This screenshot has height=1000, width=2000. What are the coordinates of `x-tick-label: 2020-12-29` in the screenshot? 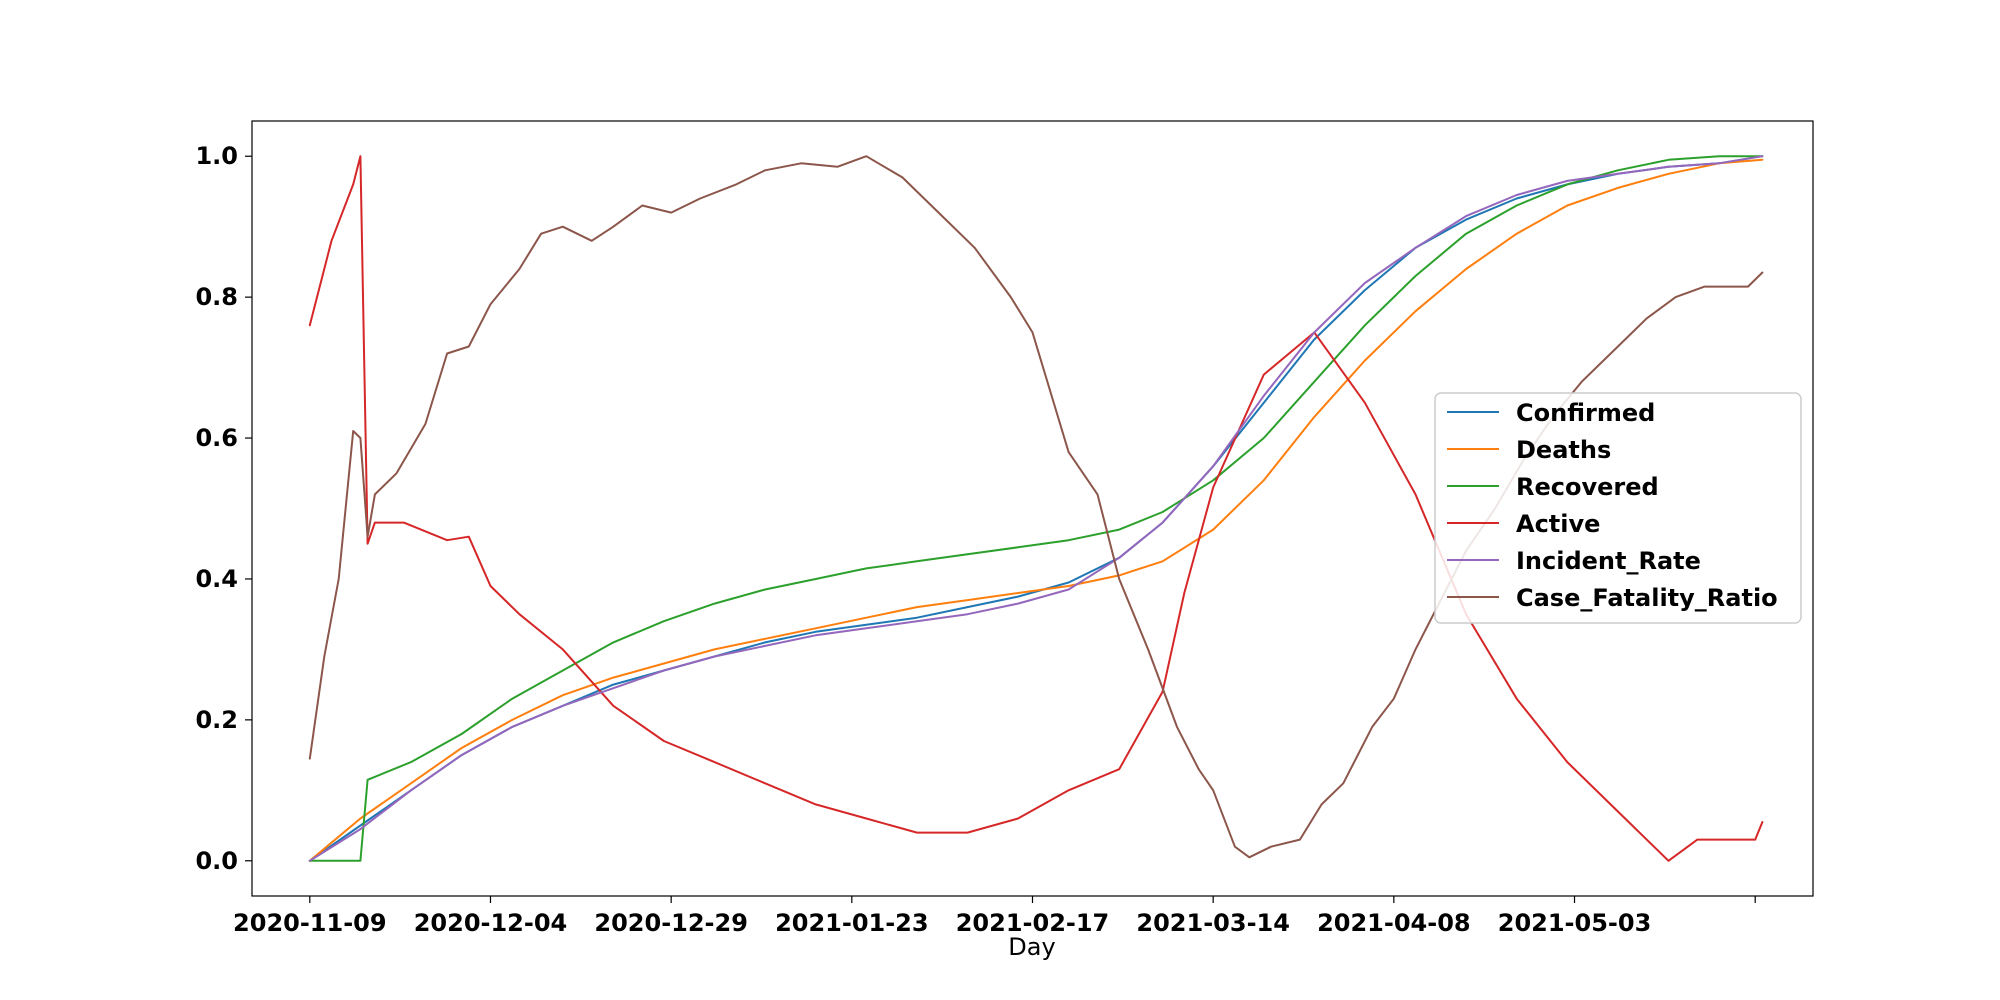 It's located at (671, 923).